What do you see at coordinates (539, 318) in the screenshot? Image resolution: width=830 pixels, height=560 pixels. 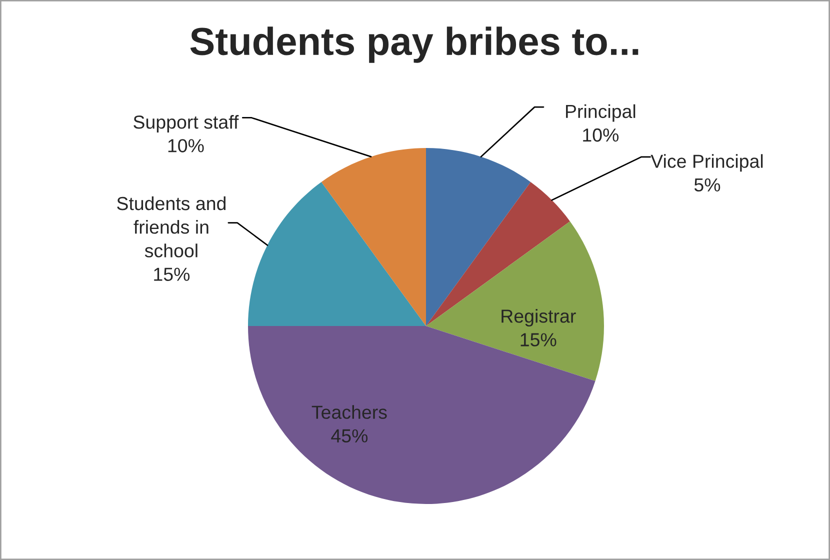 I see `slice-label: Registrar` at bounding box center [539, 318].